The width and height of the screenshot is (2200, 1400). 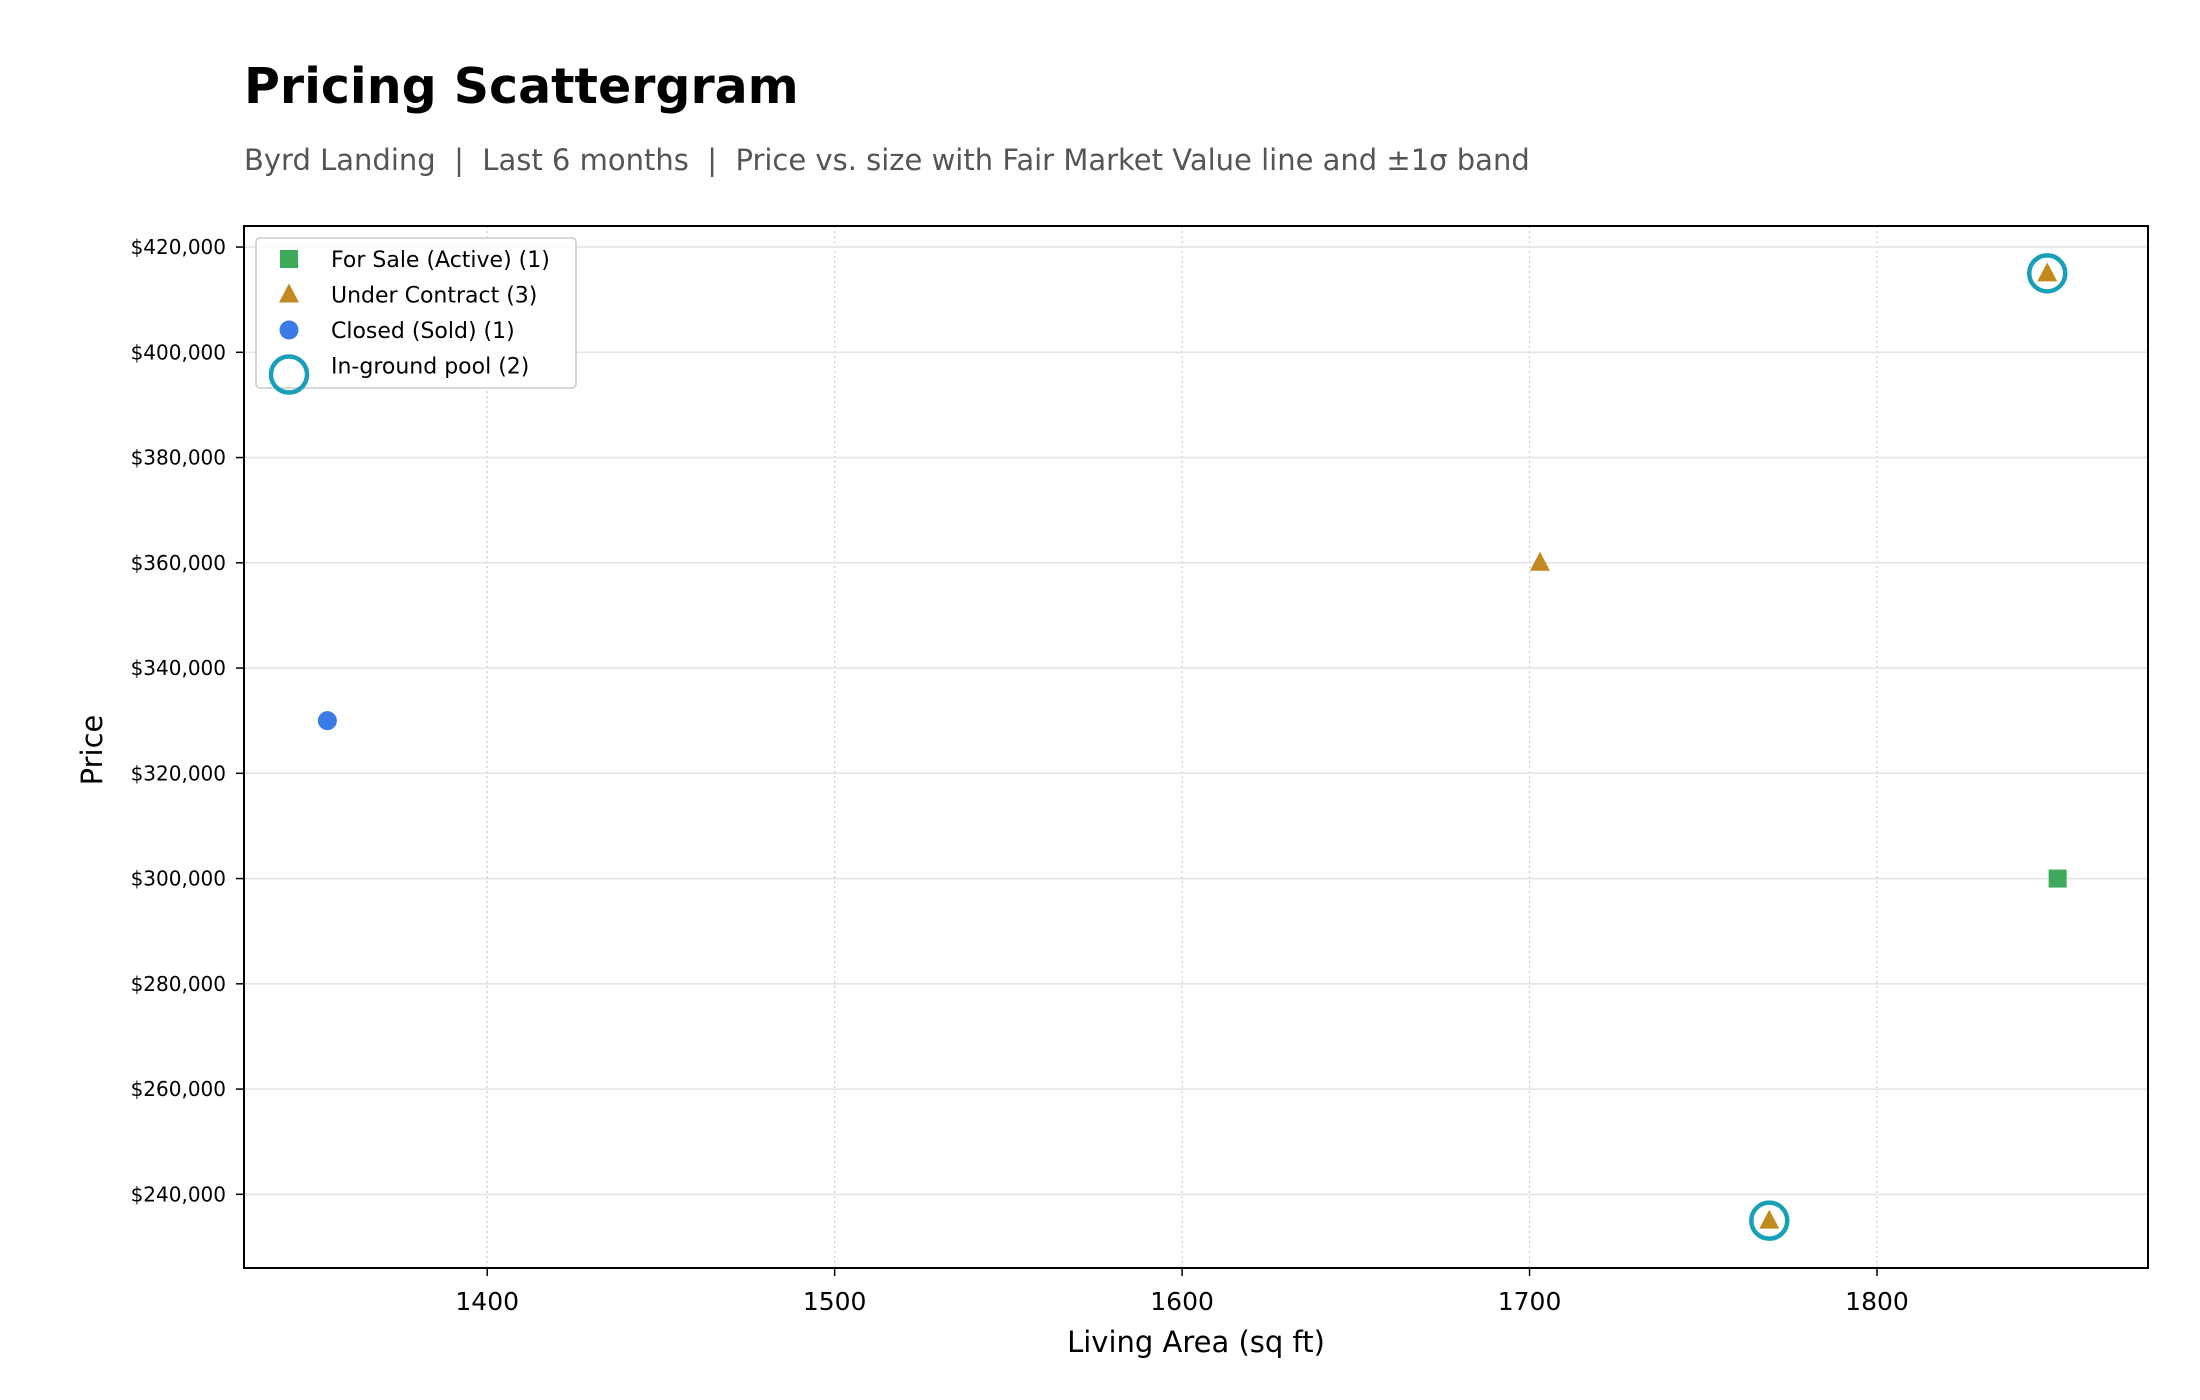 What do you see at coordinates (178, 458) in the screenshot?
I see `y-tick-label: $380,000` at bounding box center [178, 458].